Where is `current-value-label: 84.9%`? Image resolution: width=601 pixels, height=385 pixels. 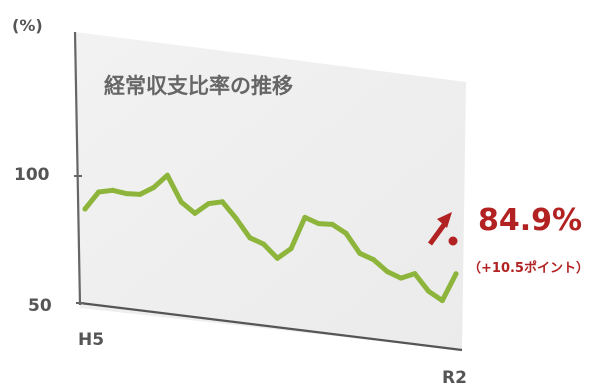 current-value-label: 84.9% is located at coordinates (530, 220).